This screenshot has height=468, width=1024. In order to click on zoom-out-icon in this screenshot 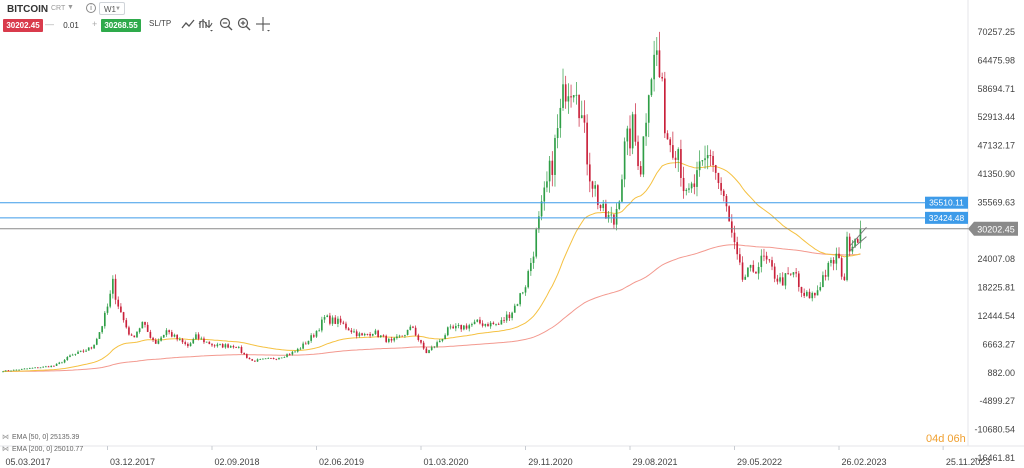, I will do `click(226, 24)`.